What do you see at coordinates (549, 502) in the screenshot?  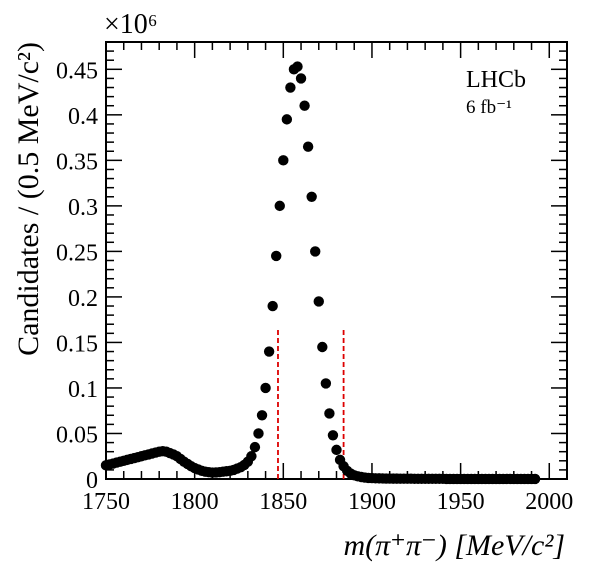 I see `x-tick-label: 2000` at bounding box center [549, 502].